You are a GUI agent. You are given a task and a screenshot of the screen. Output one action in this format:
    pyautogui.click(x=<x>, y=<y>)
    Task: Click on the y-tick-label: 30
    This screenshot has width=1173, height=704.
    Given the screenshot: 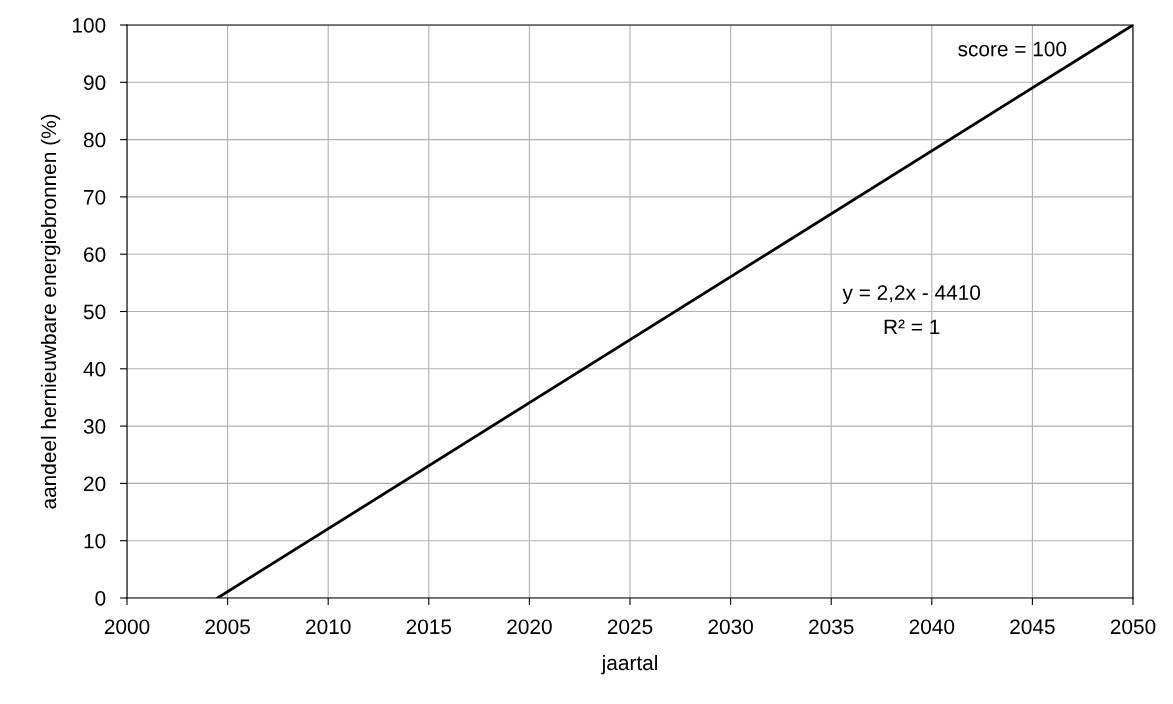 What is the action you would take?
    pyautogui.click(x=94, y=426)
    